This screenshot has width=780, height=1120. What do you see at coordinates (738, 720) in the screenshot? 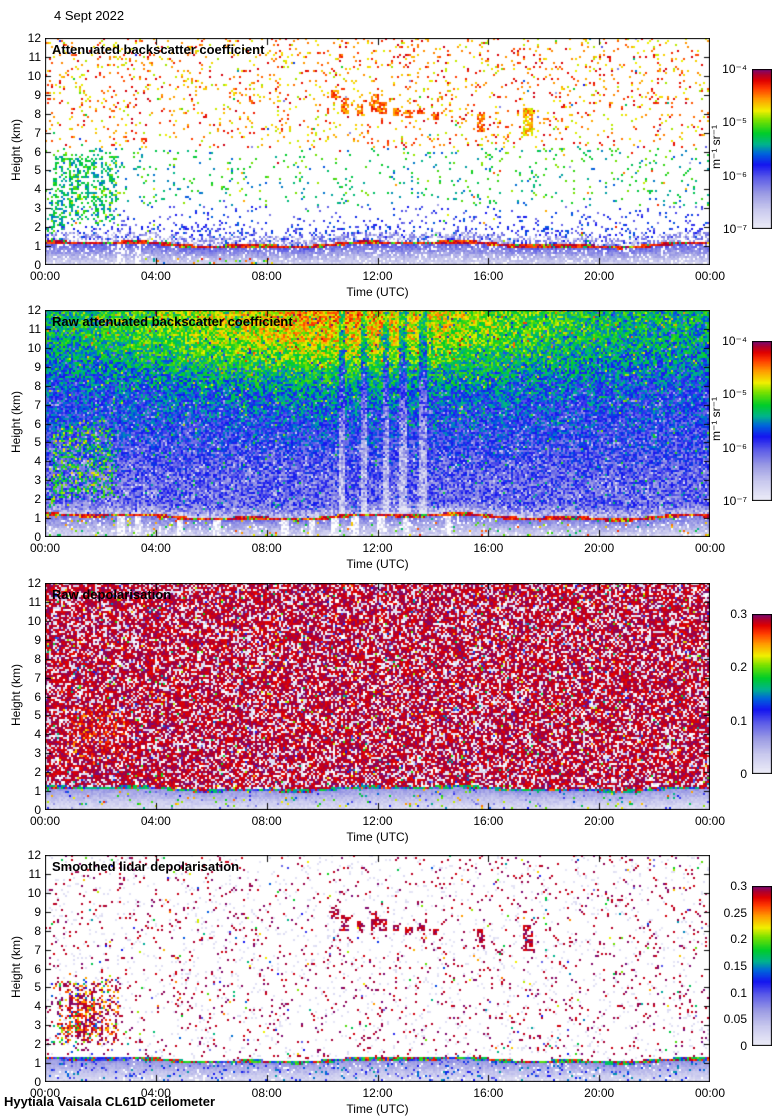
I see `colorbar-tick-label: 0.1` at bounding box center [738, 720].